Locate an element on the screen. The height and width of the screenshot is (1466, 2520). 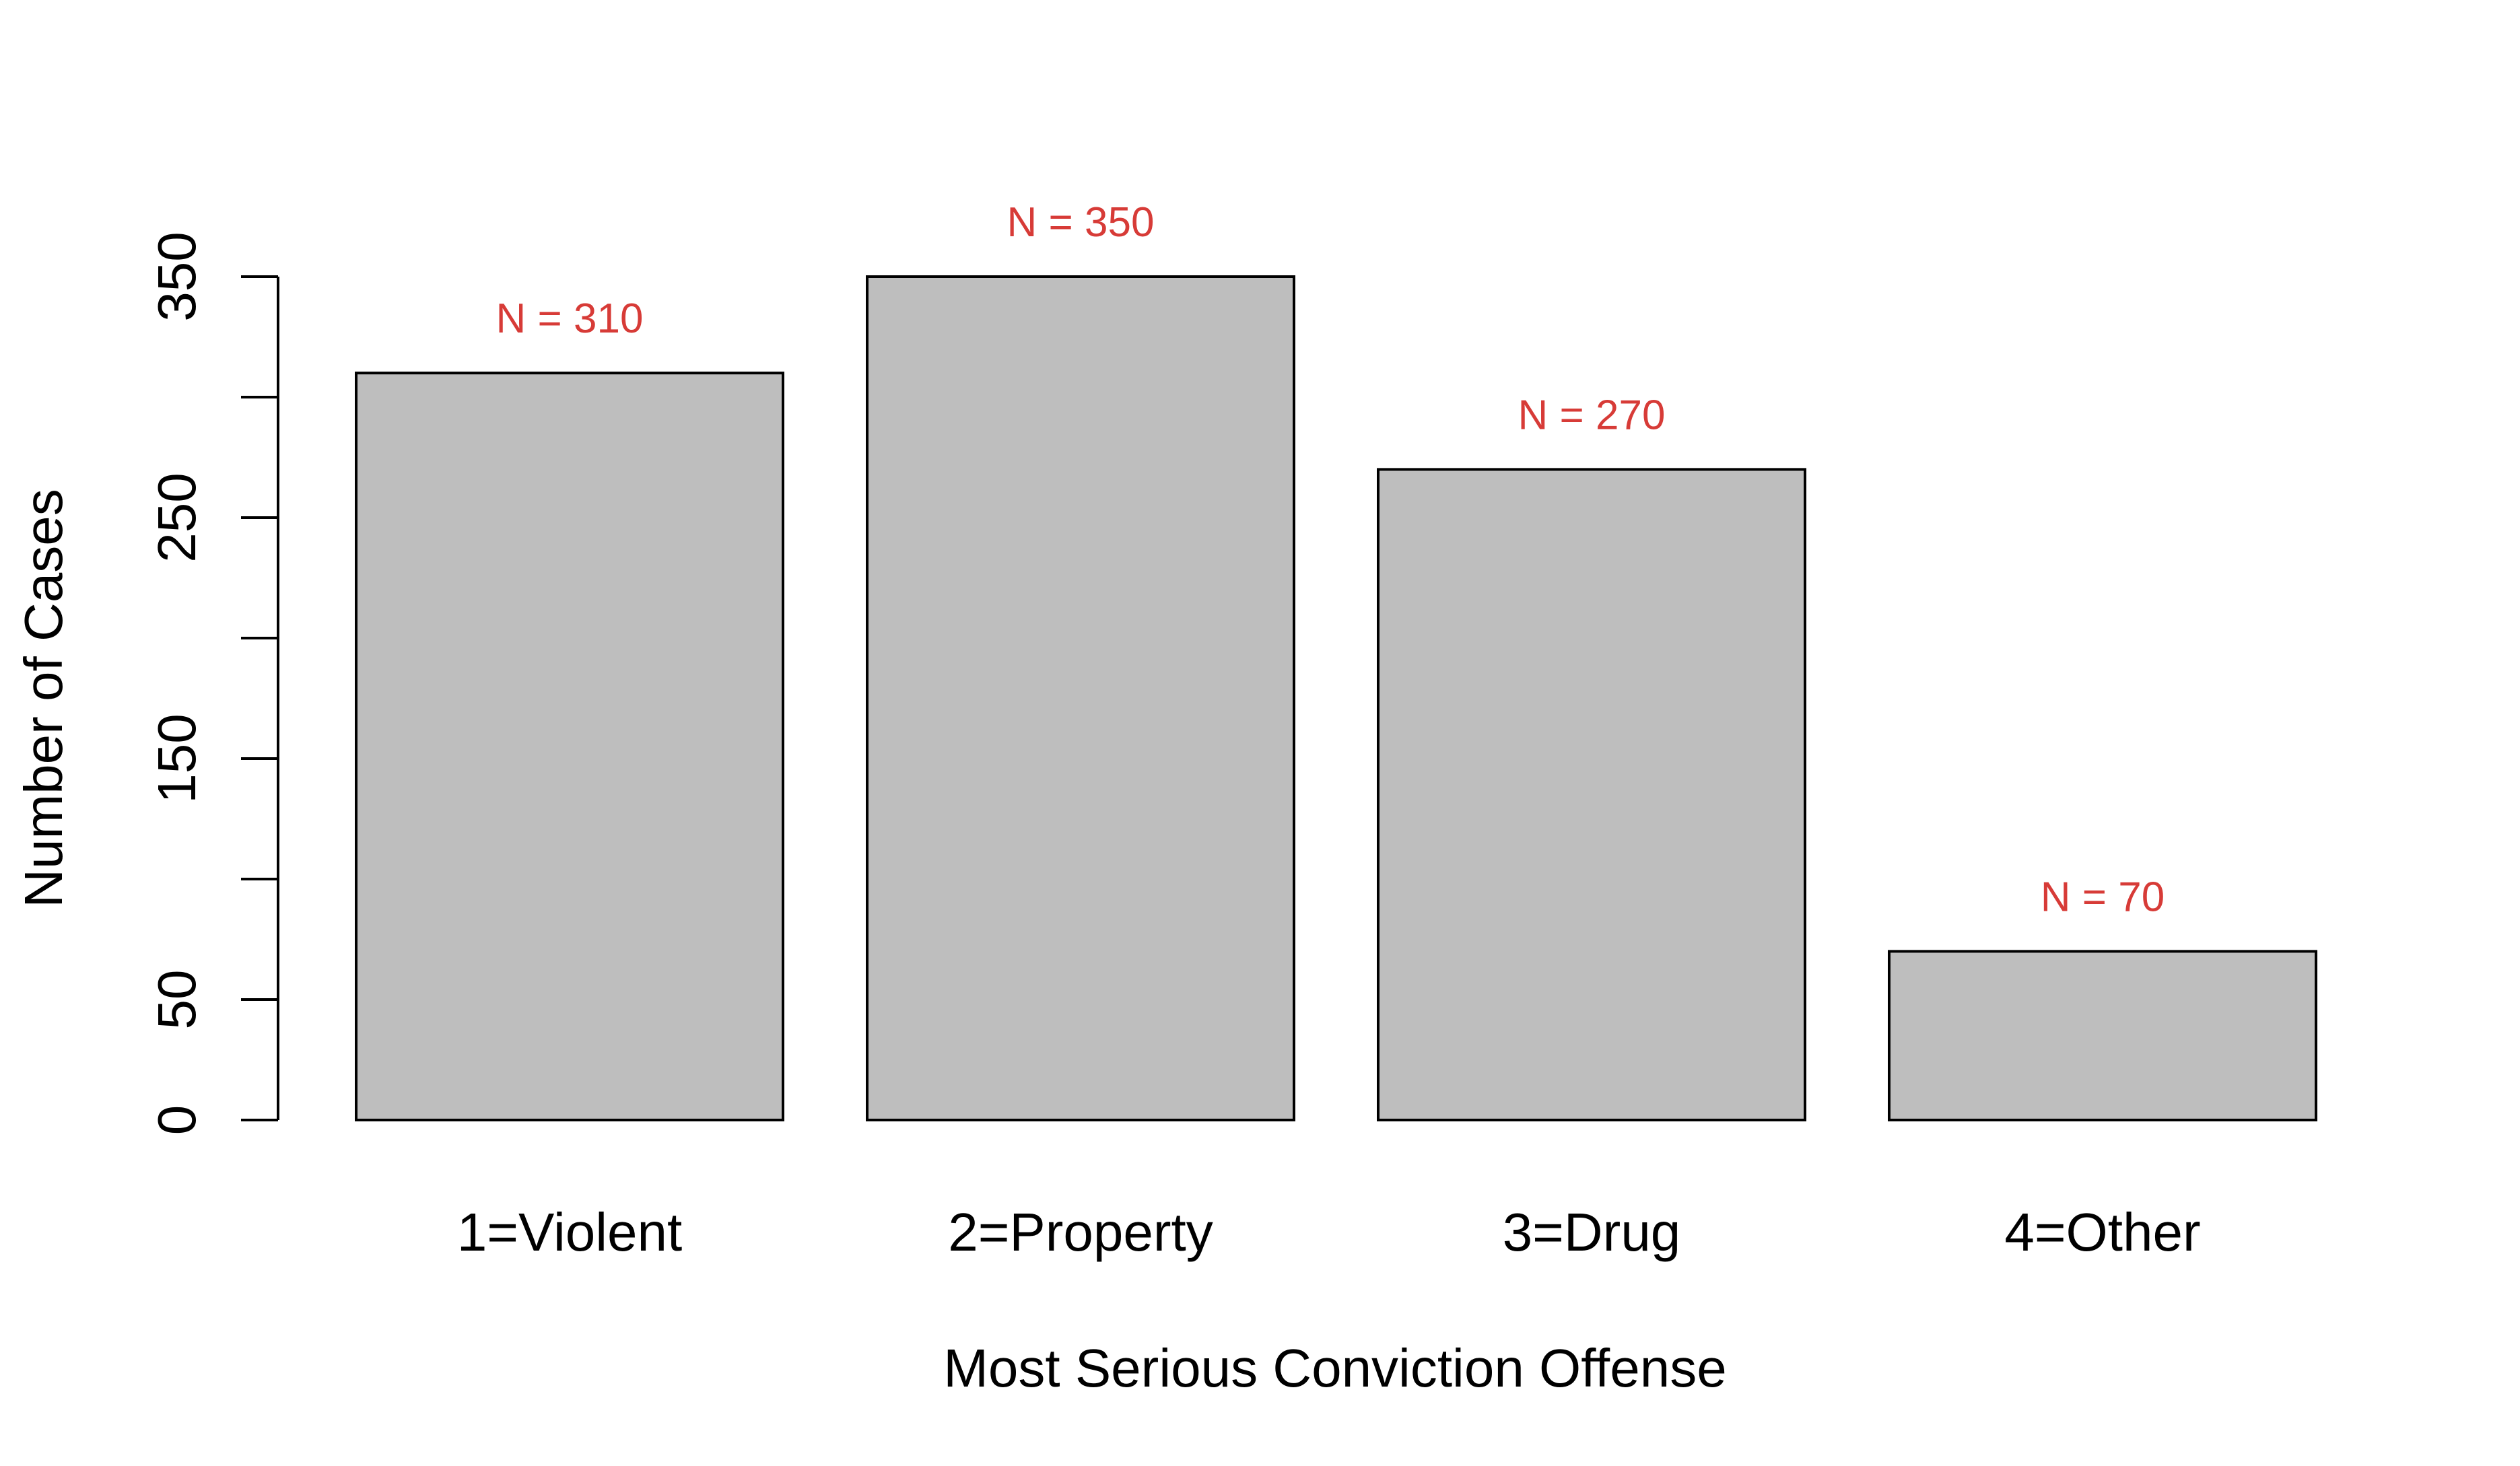
bar-data-label: N = 310 is located at coordinates (570, 318).